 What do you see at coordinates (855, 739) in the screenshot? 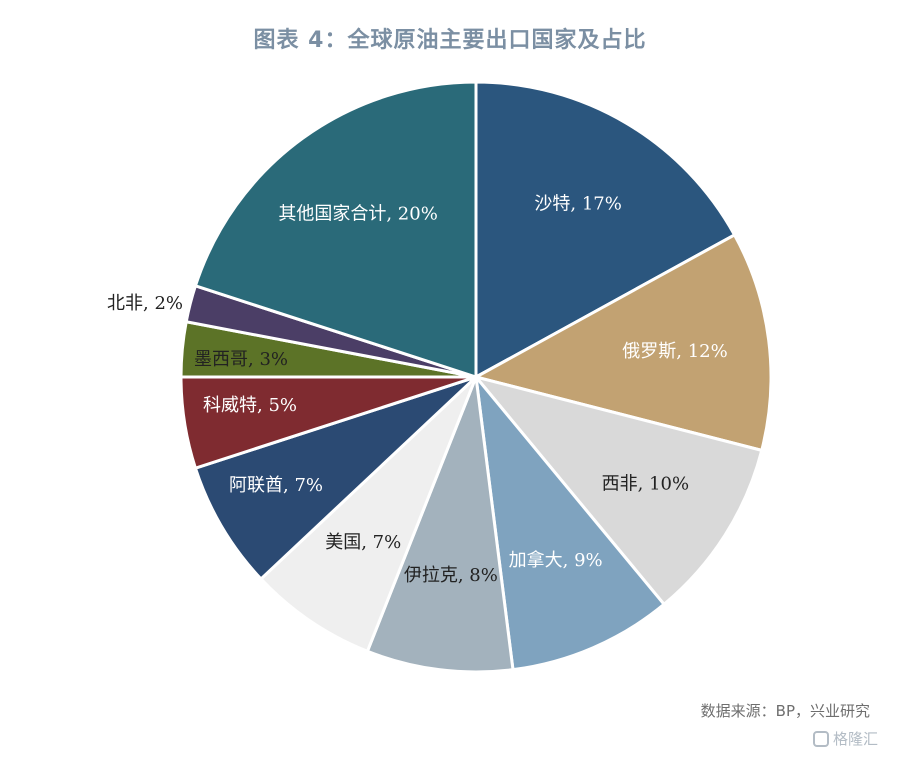
I see `watermark-text: 格隆汇` at bounding box center [855, 739].